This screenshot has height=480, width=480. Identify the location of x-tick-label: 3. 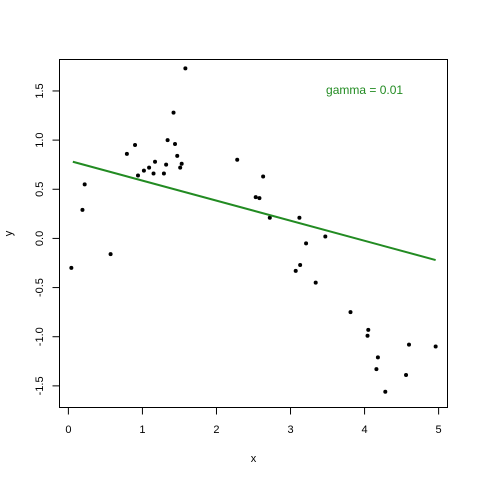
(290, 430).